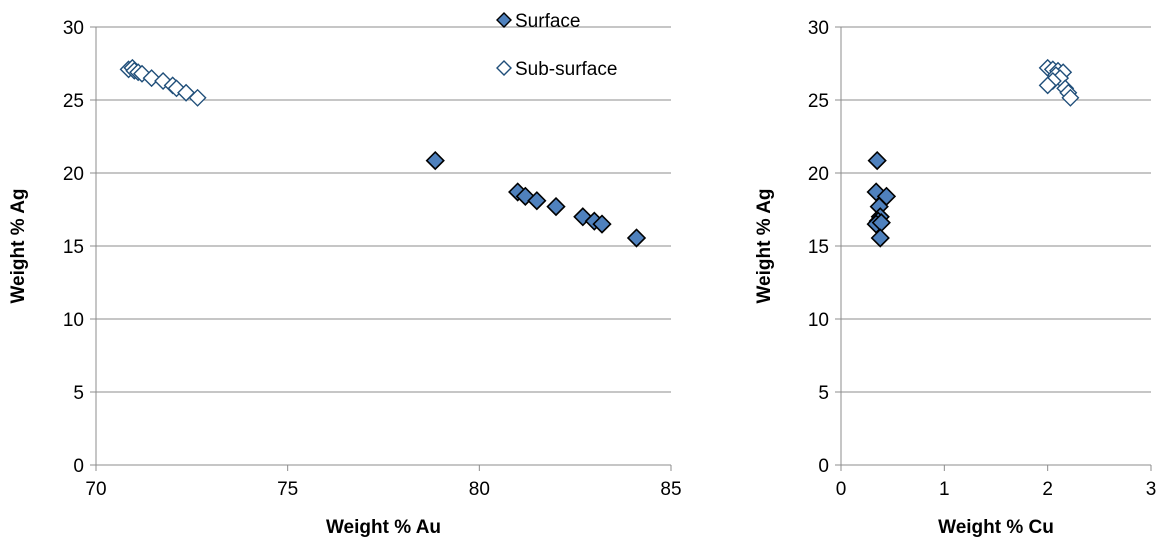 Image resolution: width=1159 pixels, height=548 pixels. What do you see at coordinates (504, 20) in the screenshot?
I see `legend-marker-surface` at bounding box center [504, 20].